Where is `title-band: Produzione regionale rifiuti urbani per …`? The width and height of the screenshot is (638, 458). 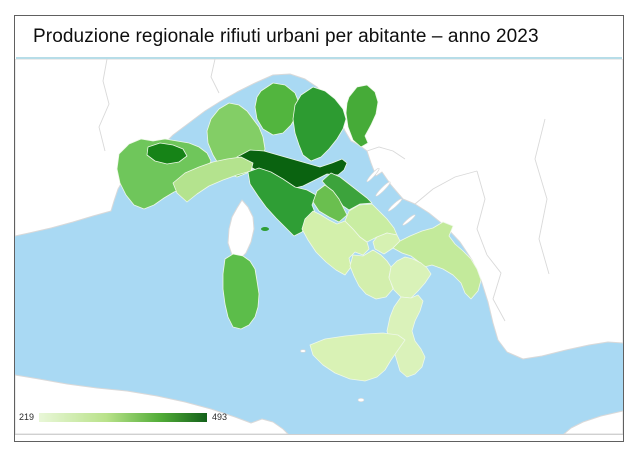
title-band: Produzione regionale rifiuti urbani per … is located at coordinates (319, 36).